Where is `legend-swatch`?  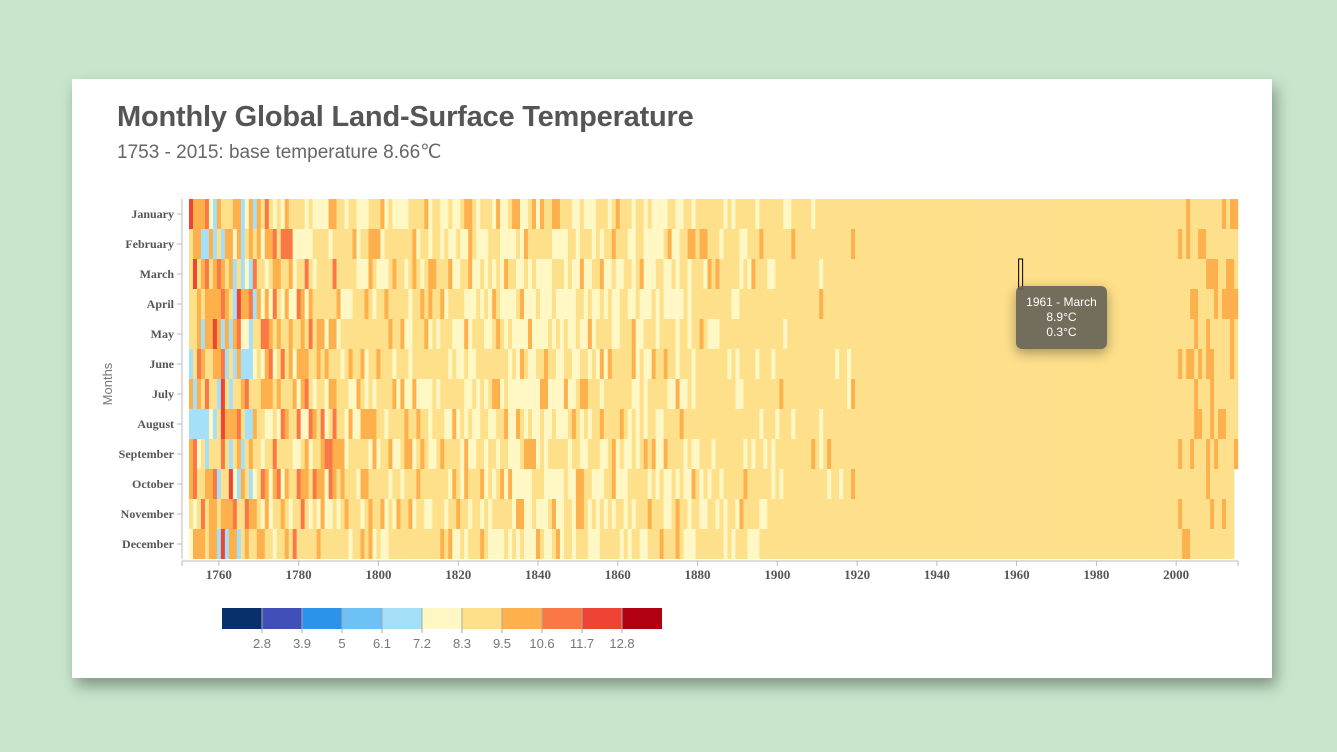
legend-swatch is located at coordinates (402, 618).